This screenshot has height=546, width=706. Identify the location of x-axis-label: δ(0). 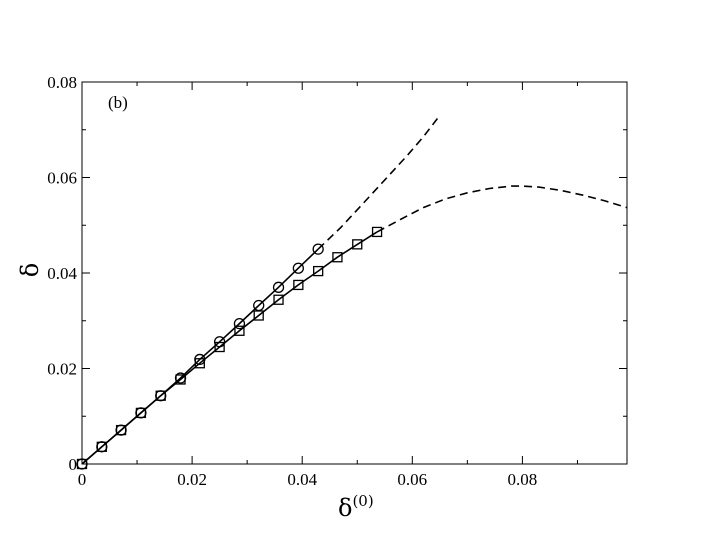
(356, 507).